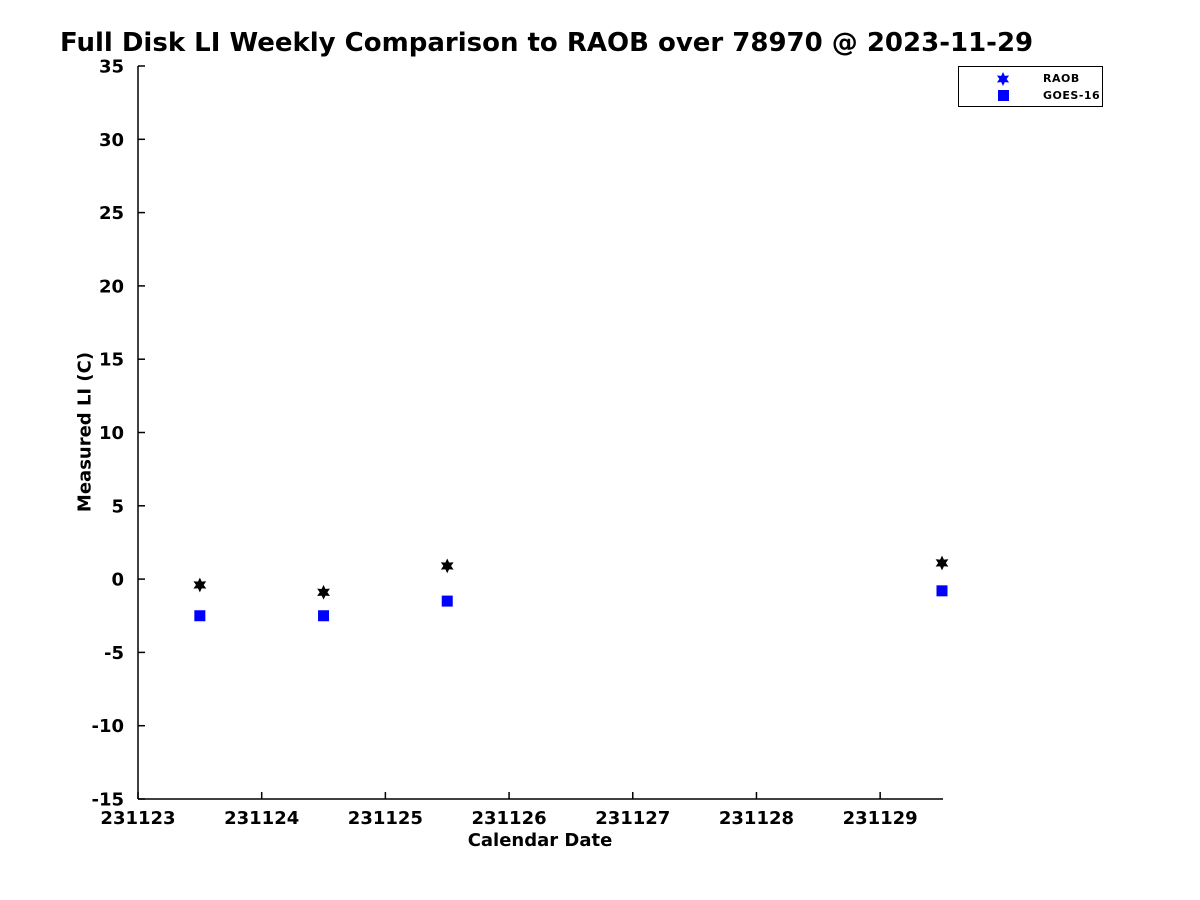 The width and height of the screenshot is (1200, 900). What do you see at coordinates (111, 213) in the screenshot?
I see `y-tick-label: 25` at bounding box center [111, 213].